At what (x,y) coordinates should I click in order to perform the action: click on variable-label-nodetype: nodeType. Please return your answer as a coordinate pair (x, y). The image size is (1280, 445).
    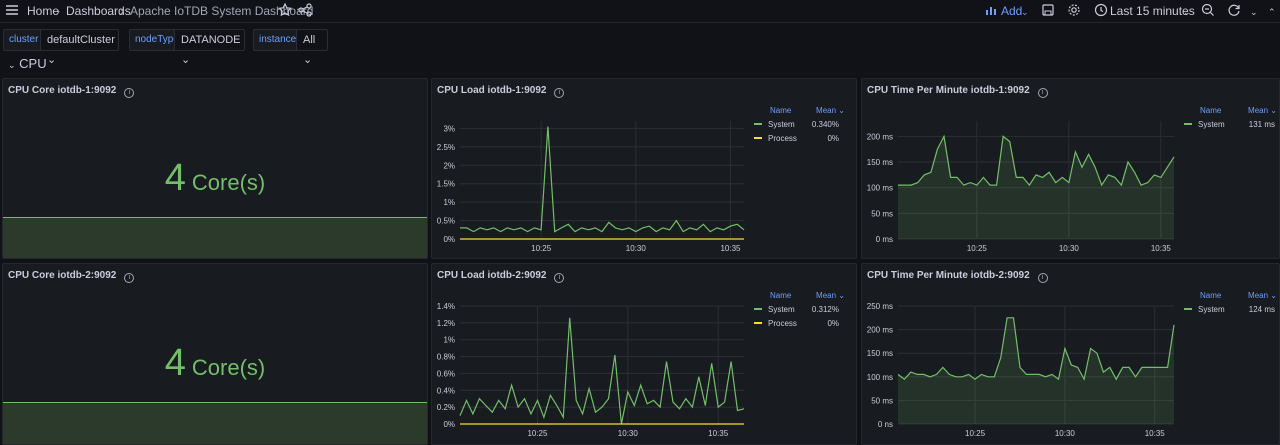
    Looking at the image, I should click on (157, 40).